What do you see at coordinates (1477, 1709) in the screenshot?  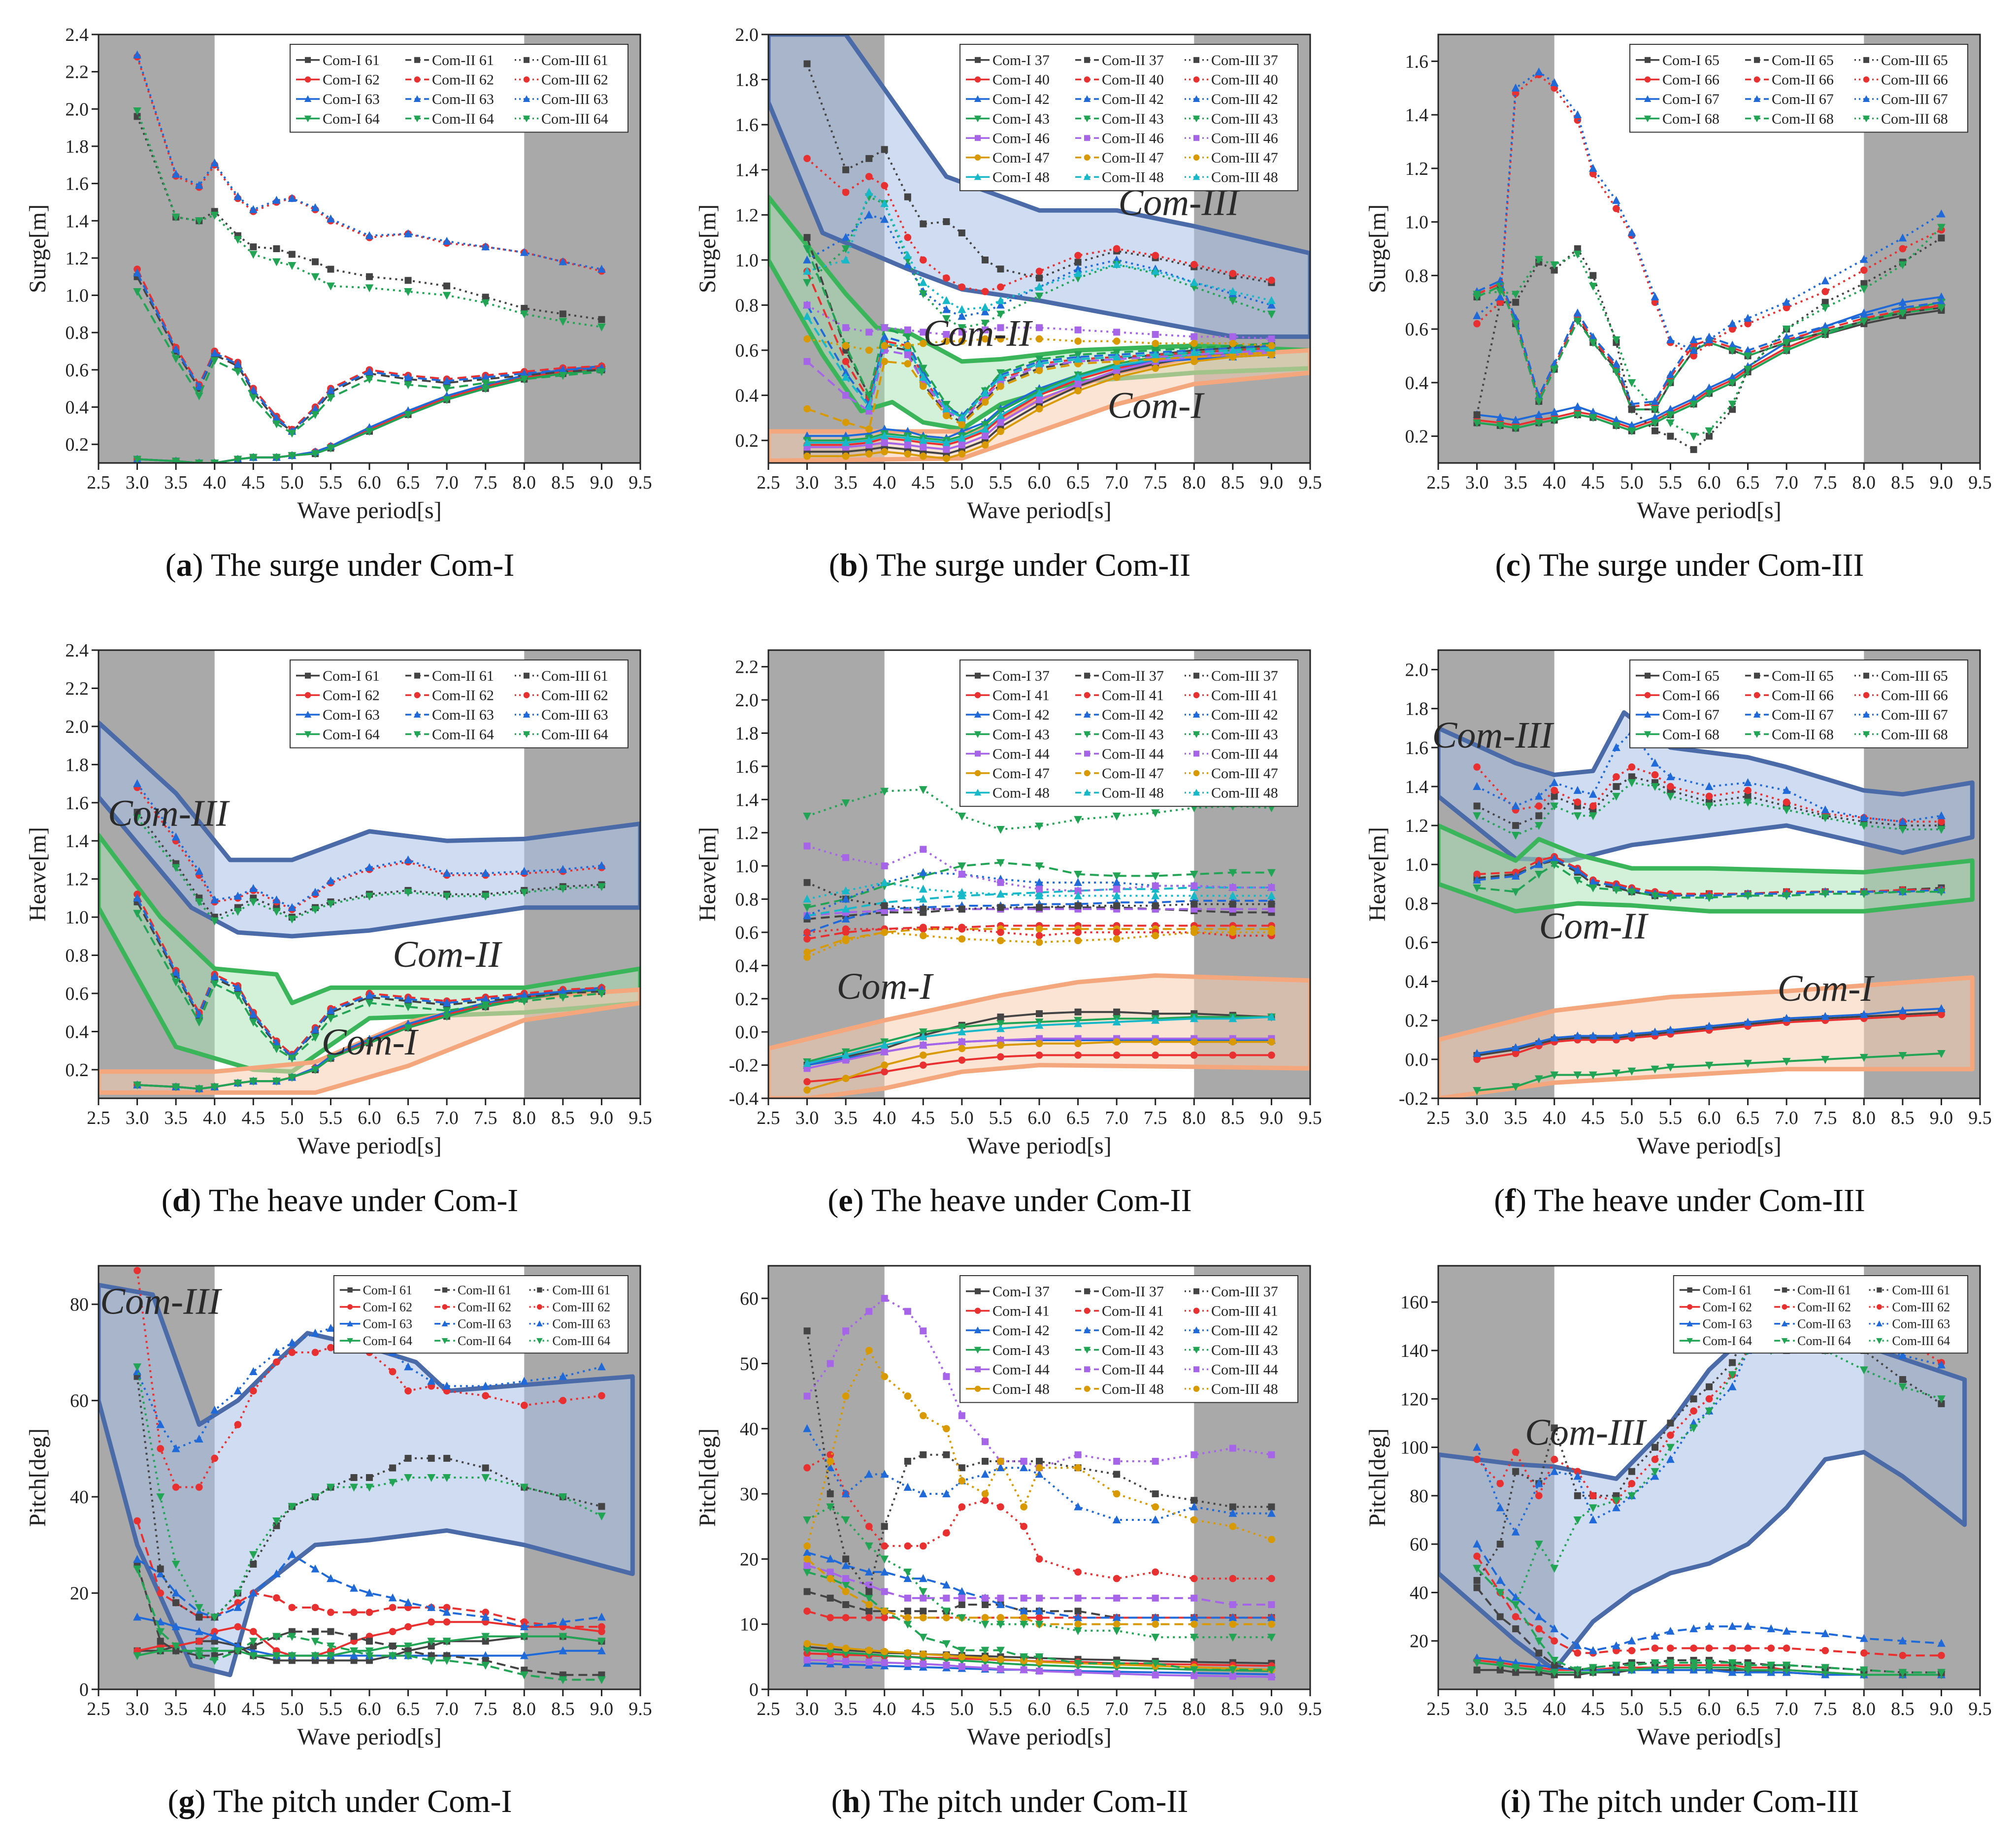 I see `x-tick-label: 3.0` at bounding box center [1477, 1709].